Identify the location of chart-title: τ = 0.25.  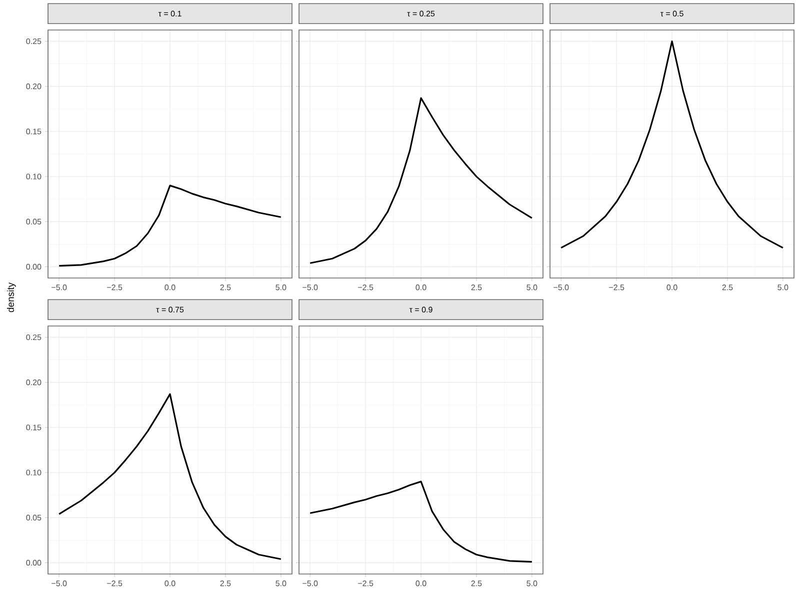
(421, 13).